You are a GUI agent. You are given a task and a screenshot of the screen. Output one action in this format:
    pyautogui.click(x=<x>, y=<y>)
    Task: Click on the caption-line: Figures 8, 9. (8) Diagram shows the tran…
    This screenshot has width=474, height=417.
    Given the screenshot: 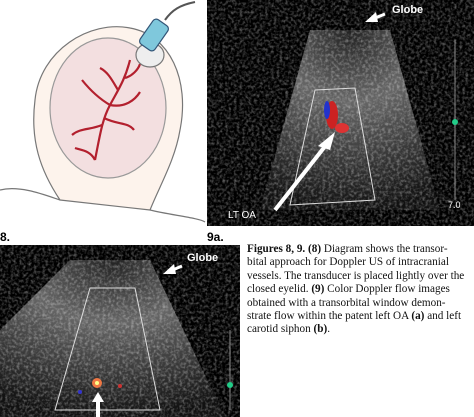 What is the action you would take?
    pyautogui.click(x=359, y=249)
    